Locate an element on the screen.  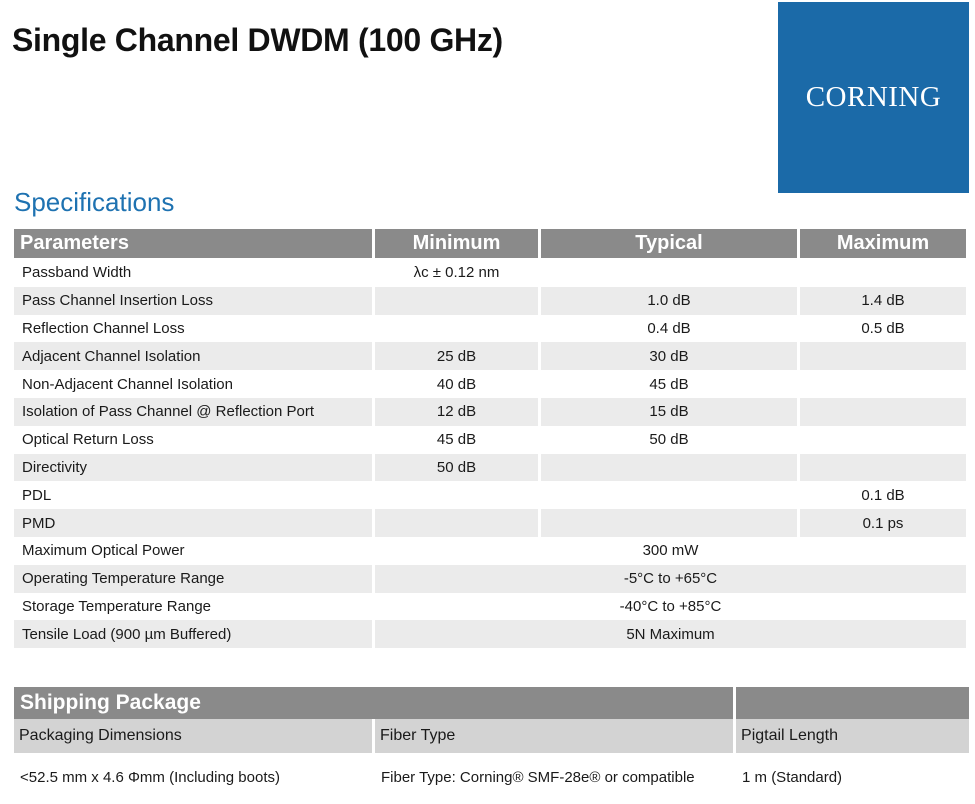
row-parameter: PMD is located at coordinates (193, 523).